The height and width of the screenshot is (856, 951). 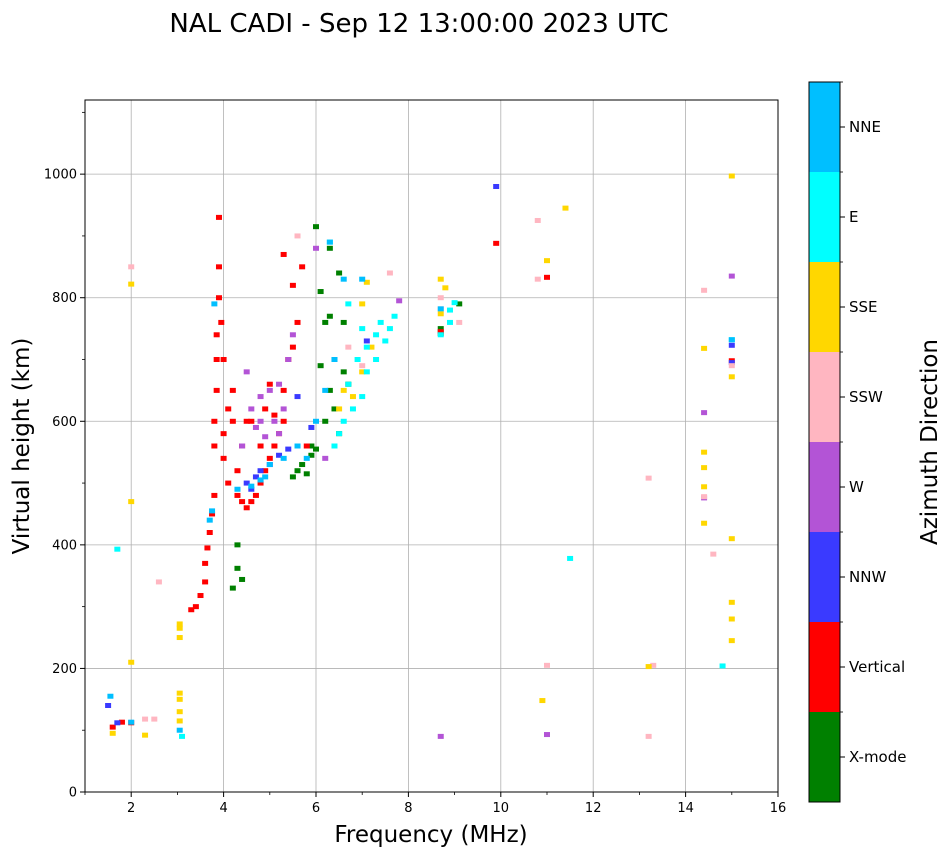 I want to click on x-axis-ticks: 2 4 6 8 10 12 14 16, so click(x=435, y=804).